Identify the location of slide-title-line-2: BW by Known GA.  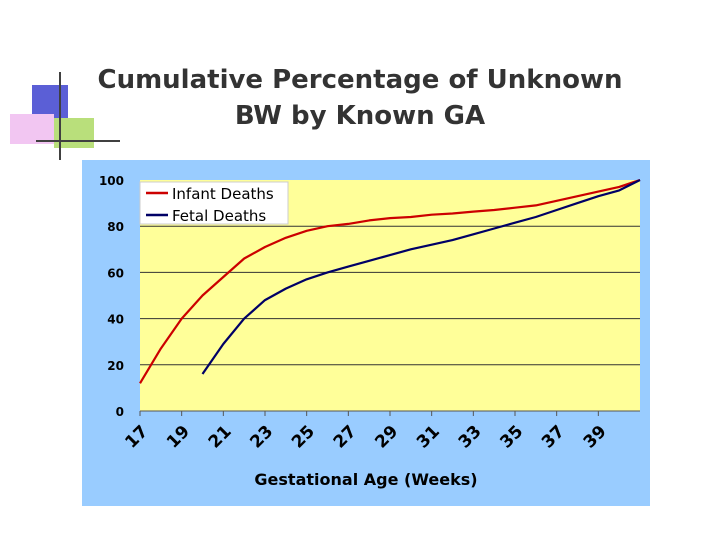
(360, 116).